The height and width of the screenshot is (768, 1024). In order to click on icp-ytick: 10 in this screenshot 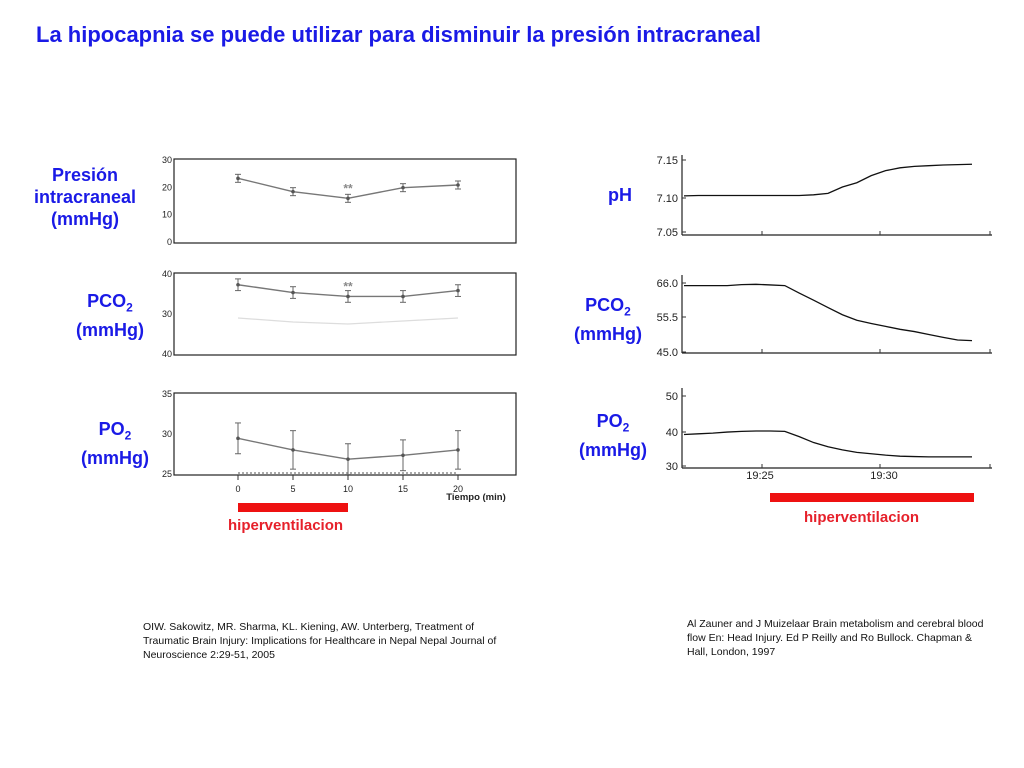, I will do `click(167, 215)`.